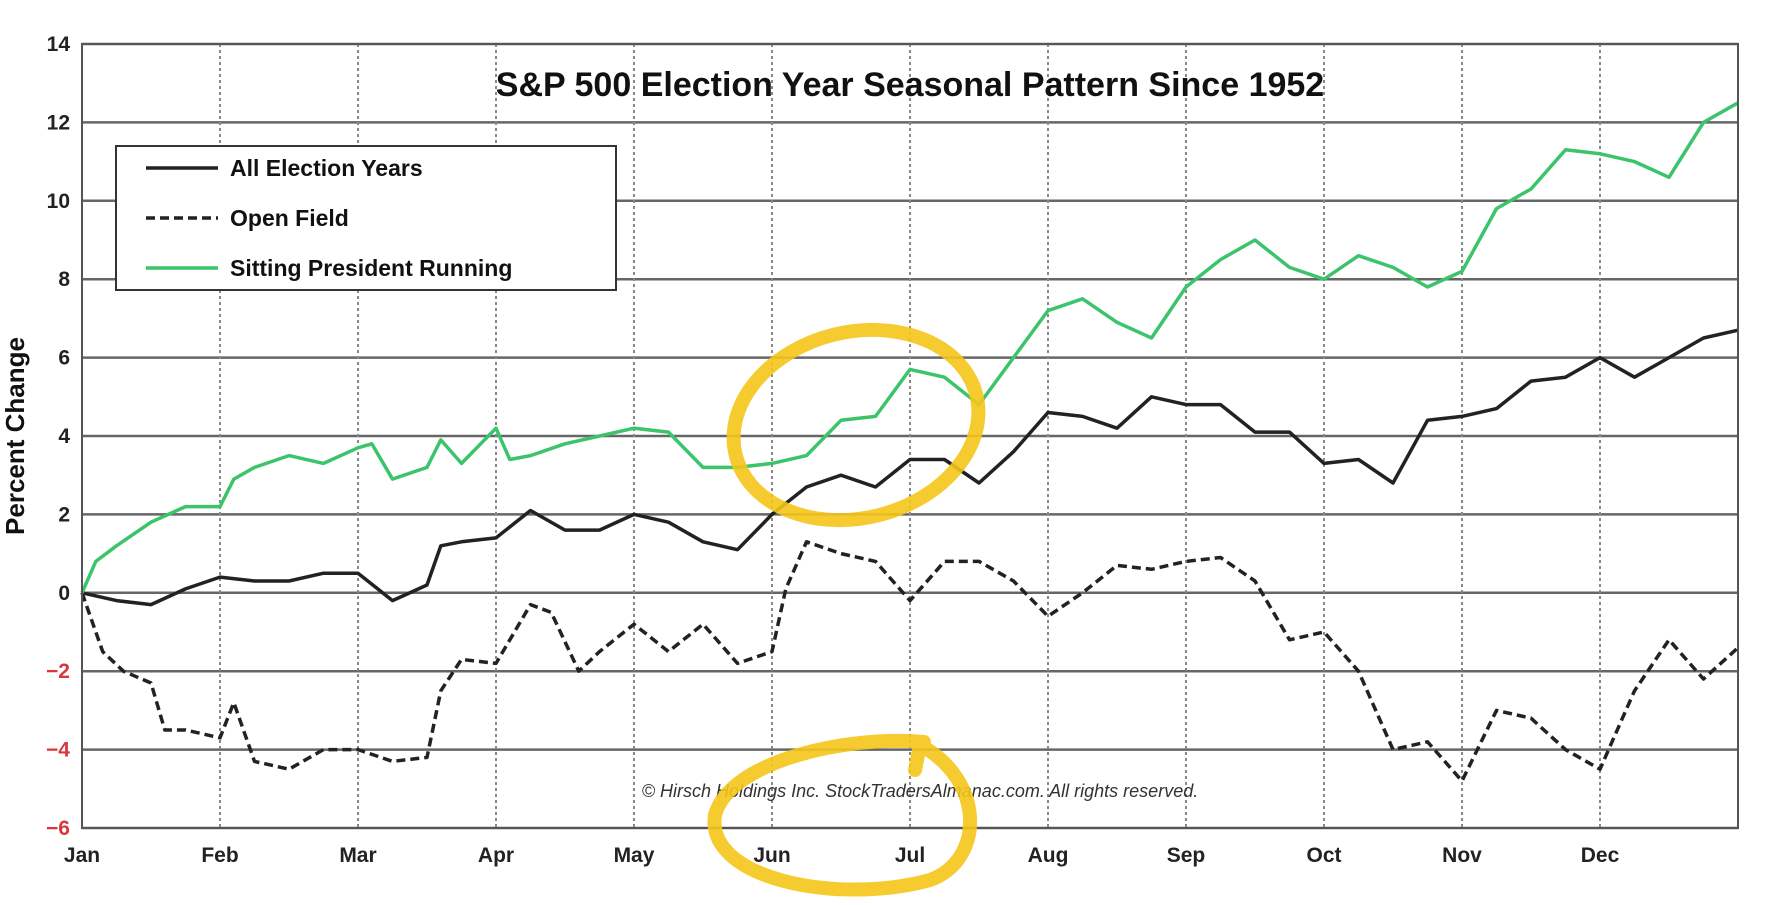 Image resolution: width=1775 pixels, height=905 pixels. Describe the element at coordinates (771, 855) in the screenshot. I see `x-tick-label: Jun` at that location.